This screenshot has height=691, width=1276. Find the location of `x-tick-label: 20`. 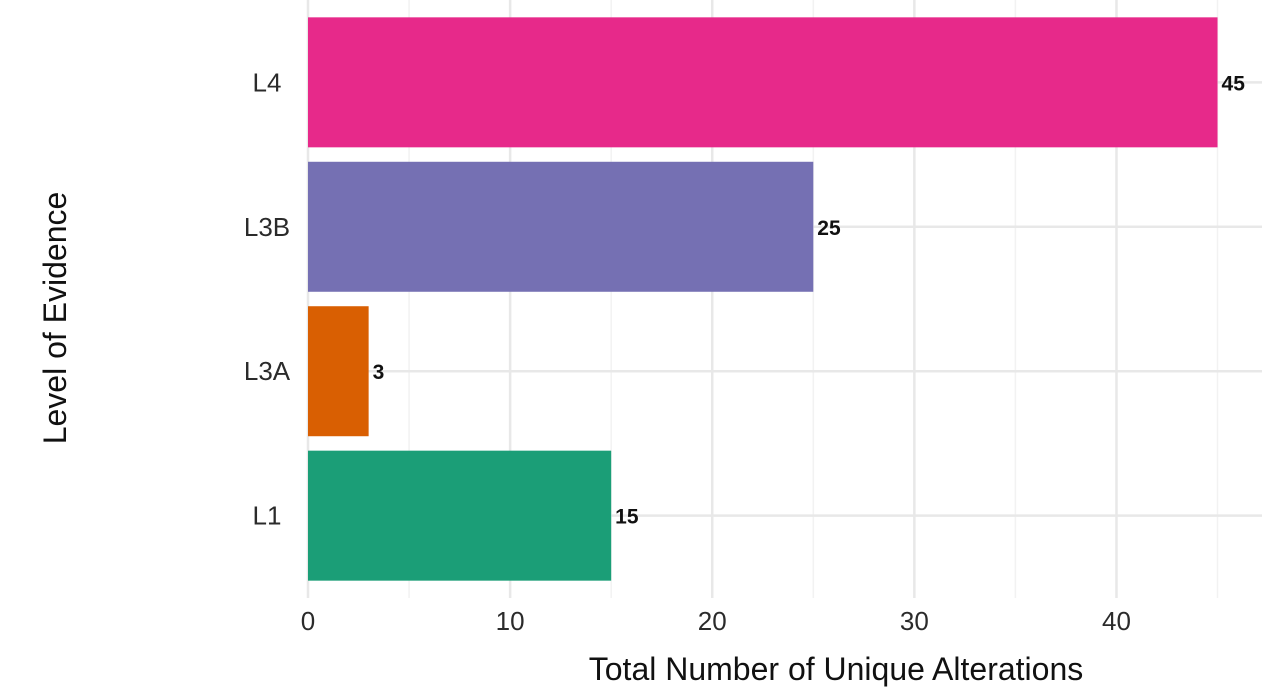

x-tick-label: 20 is located at coordinates (712, 621).